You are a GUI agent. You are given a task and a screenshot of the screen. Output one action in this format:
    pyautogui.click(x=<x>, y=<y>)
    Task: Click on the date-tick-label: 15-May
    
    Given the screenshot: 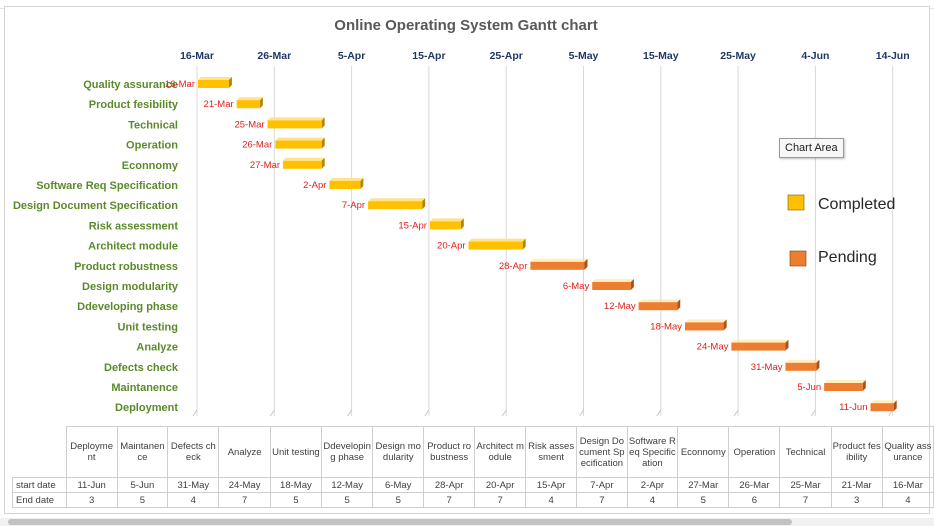 What is the action you would take?
    pyautogui.click(x=661, y=56)
    